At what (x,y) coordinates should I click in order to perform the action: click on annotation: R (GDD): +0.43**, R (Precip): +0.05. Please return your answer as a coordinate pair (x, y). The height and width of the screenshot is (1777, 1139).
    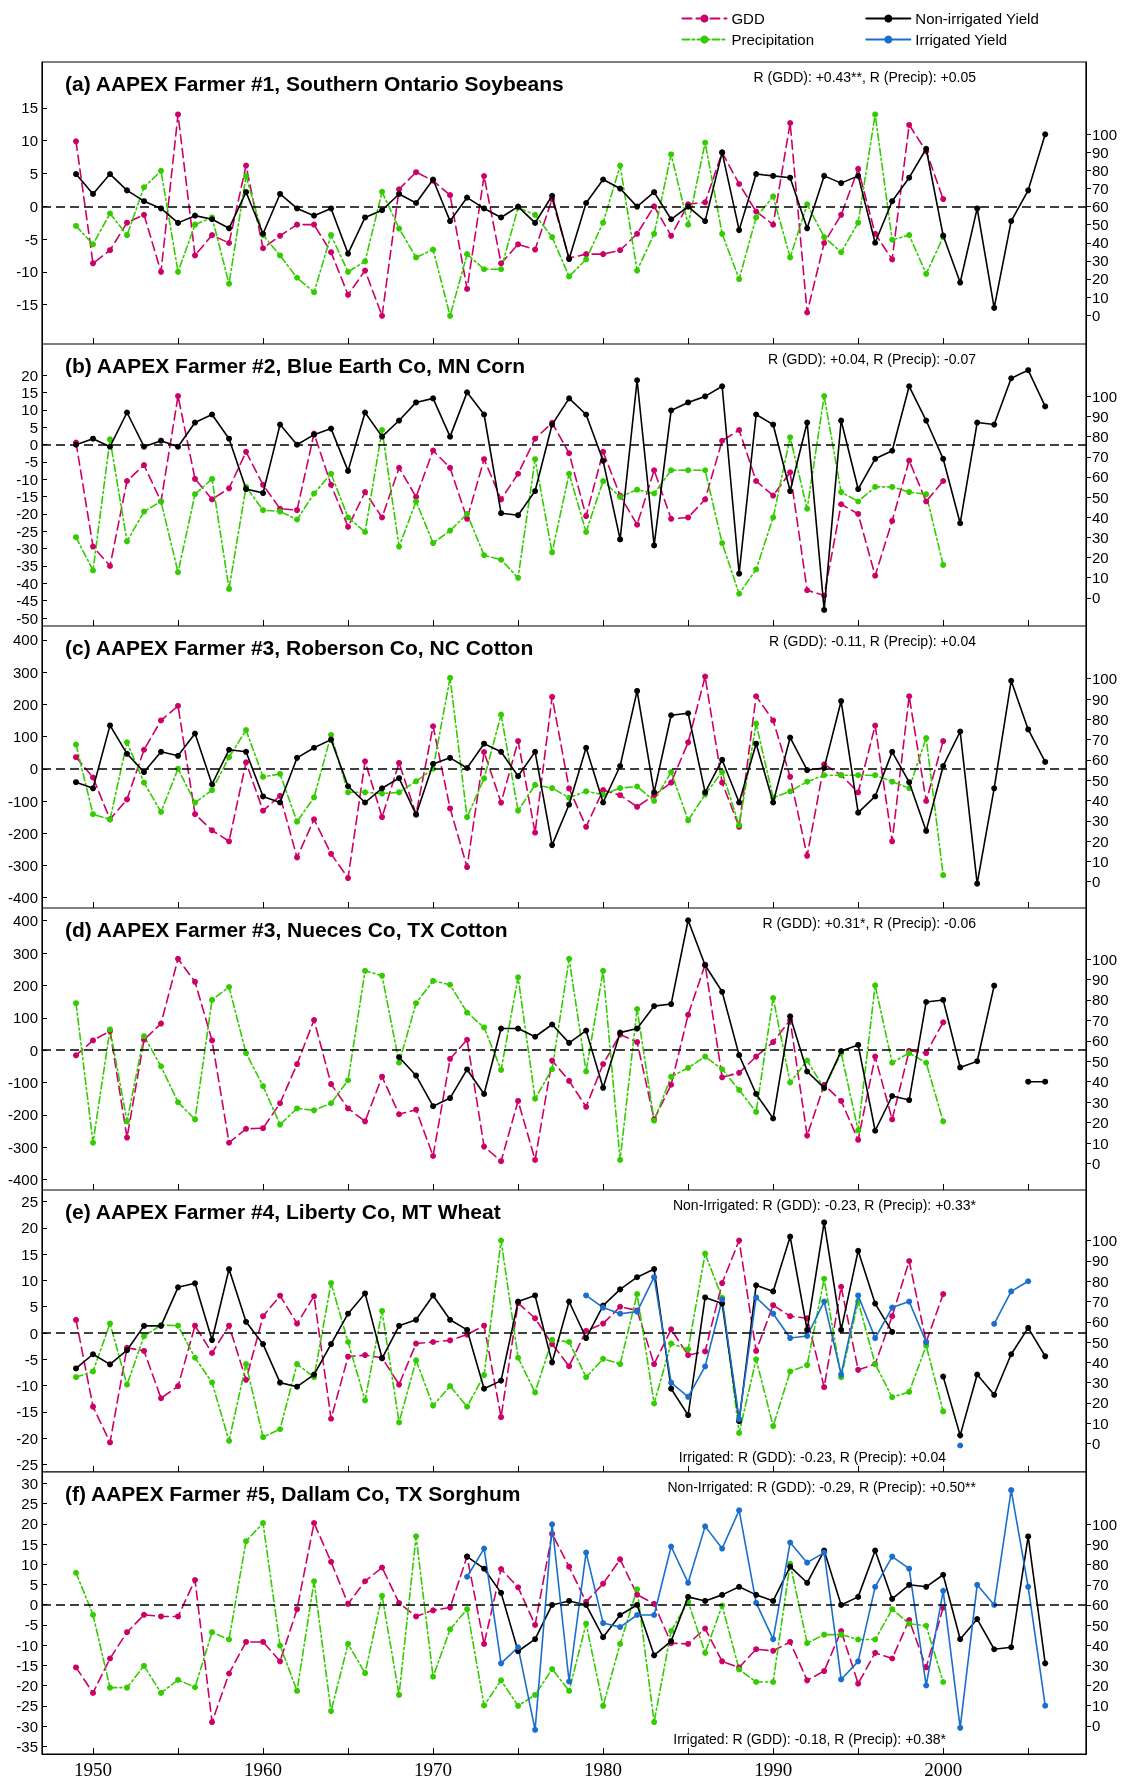
    Looking at the image, I should click on (865, 77).